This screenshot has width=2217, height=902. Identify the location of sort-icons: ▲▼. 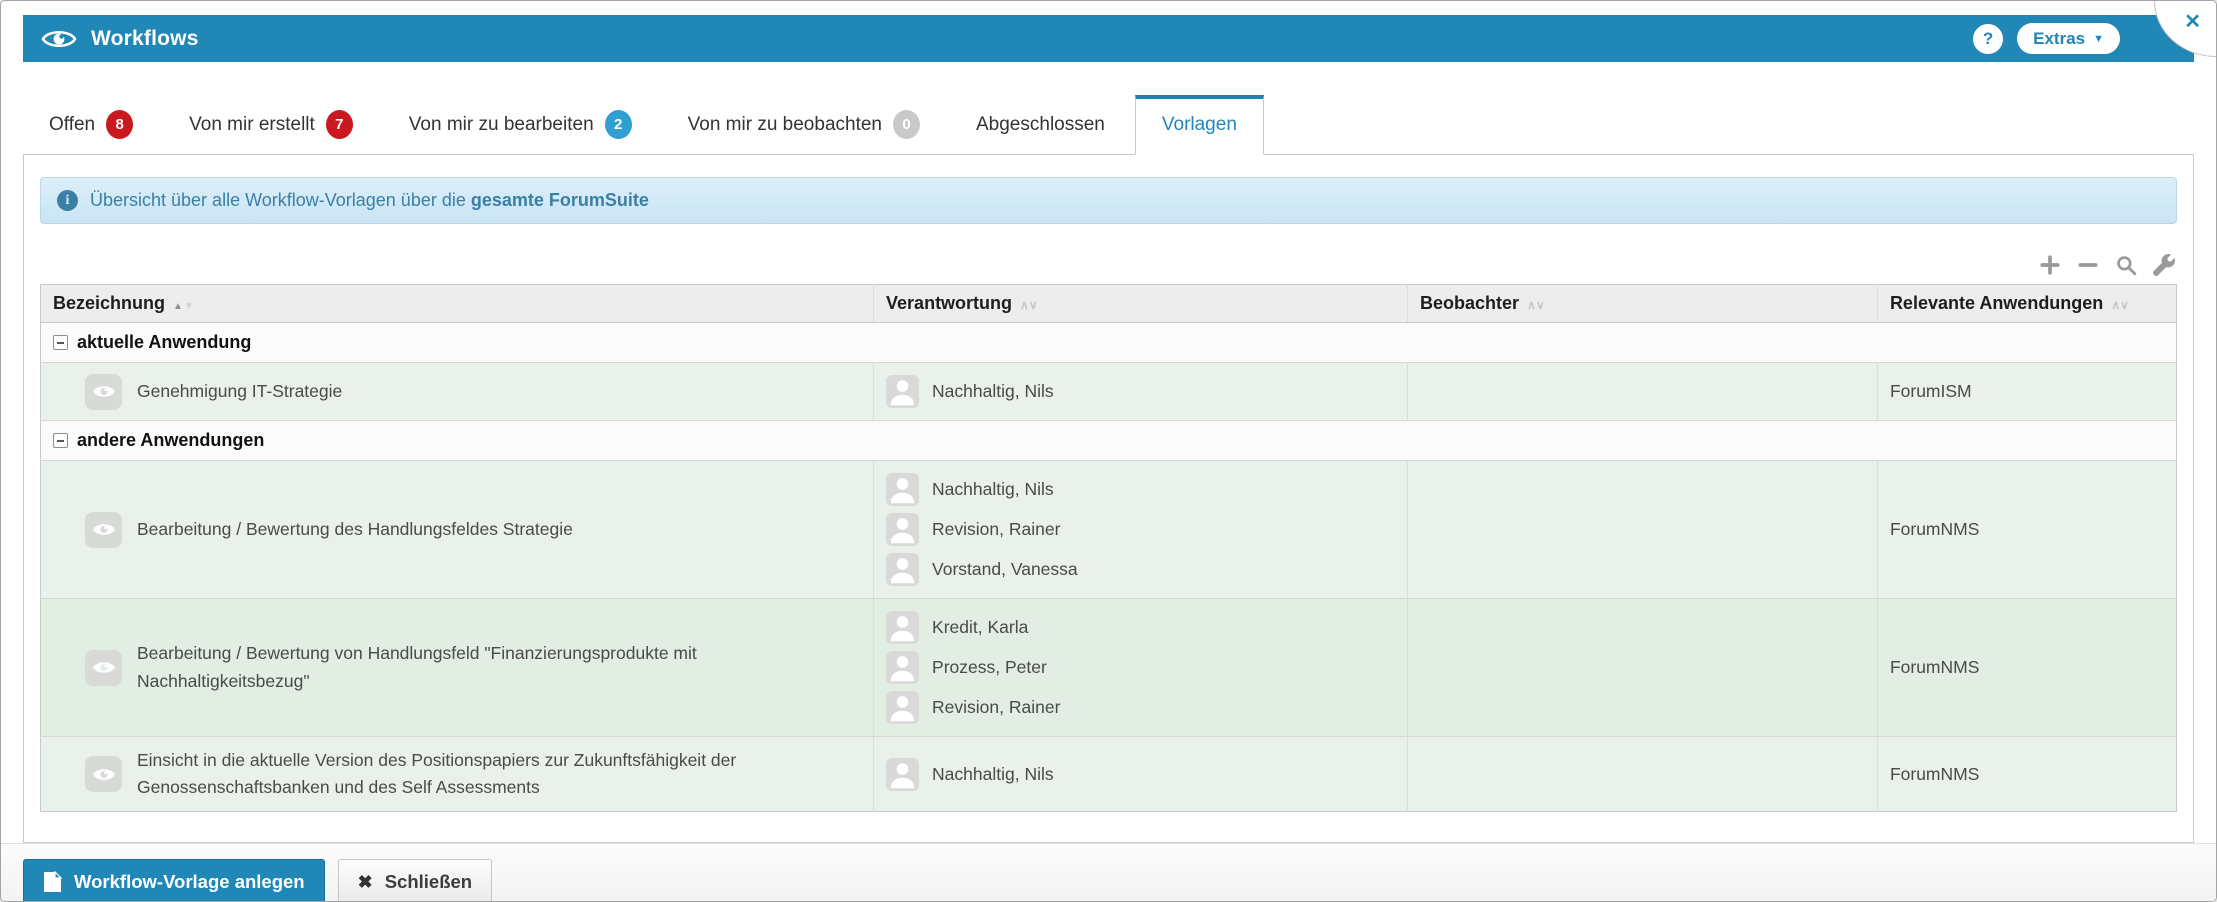
(184, 306).